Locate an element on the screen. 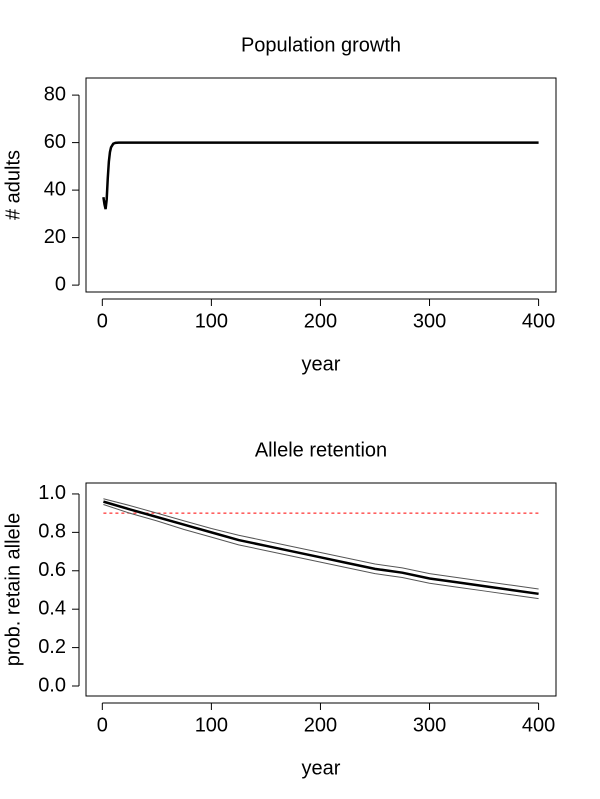 The image size is (600, 799). y-axis-label: prob. retain allele is located at coordinates (13, 589).